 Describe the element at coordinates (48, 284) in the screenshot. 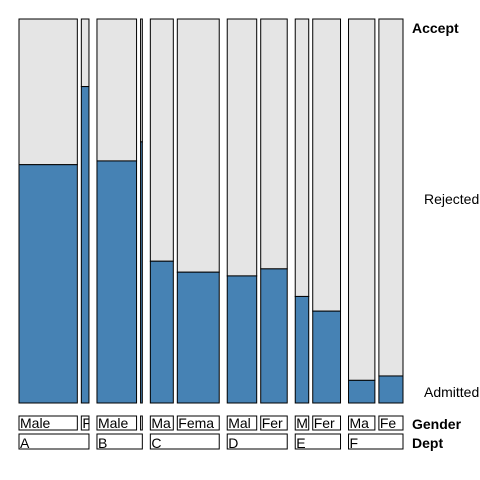

I see `tile-admitted-a-male` at that location.